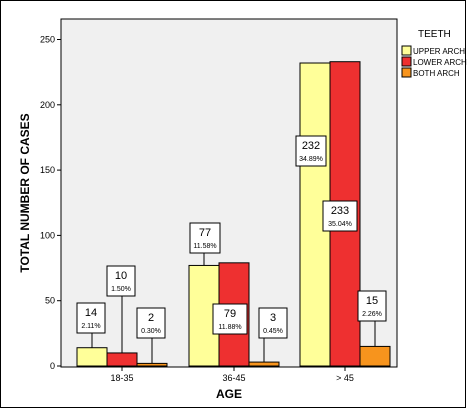 This screenshot has width=468, height=410. I want to click on data-label-count: 233, so click(340, 211).